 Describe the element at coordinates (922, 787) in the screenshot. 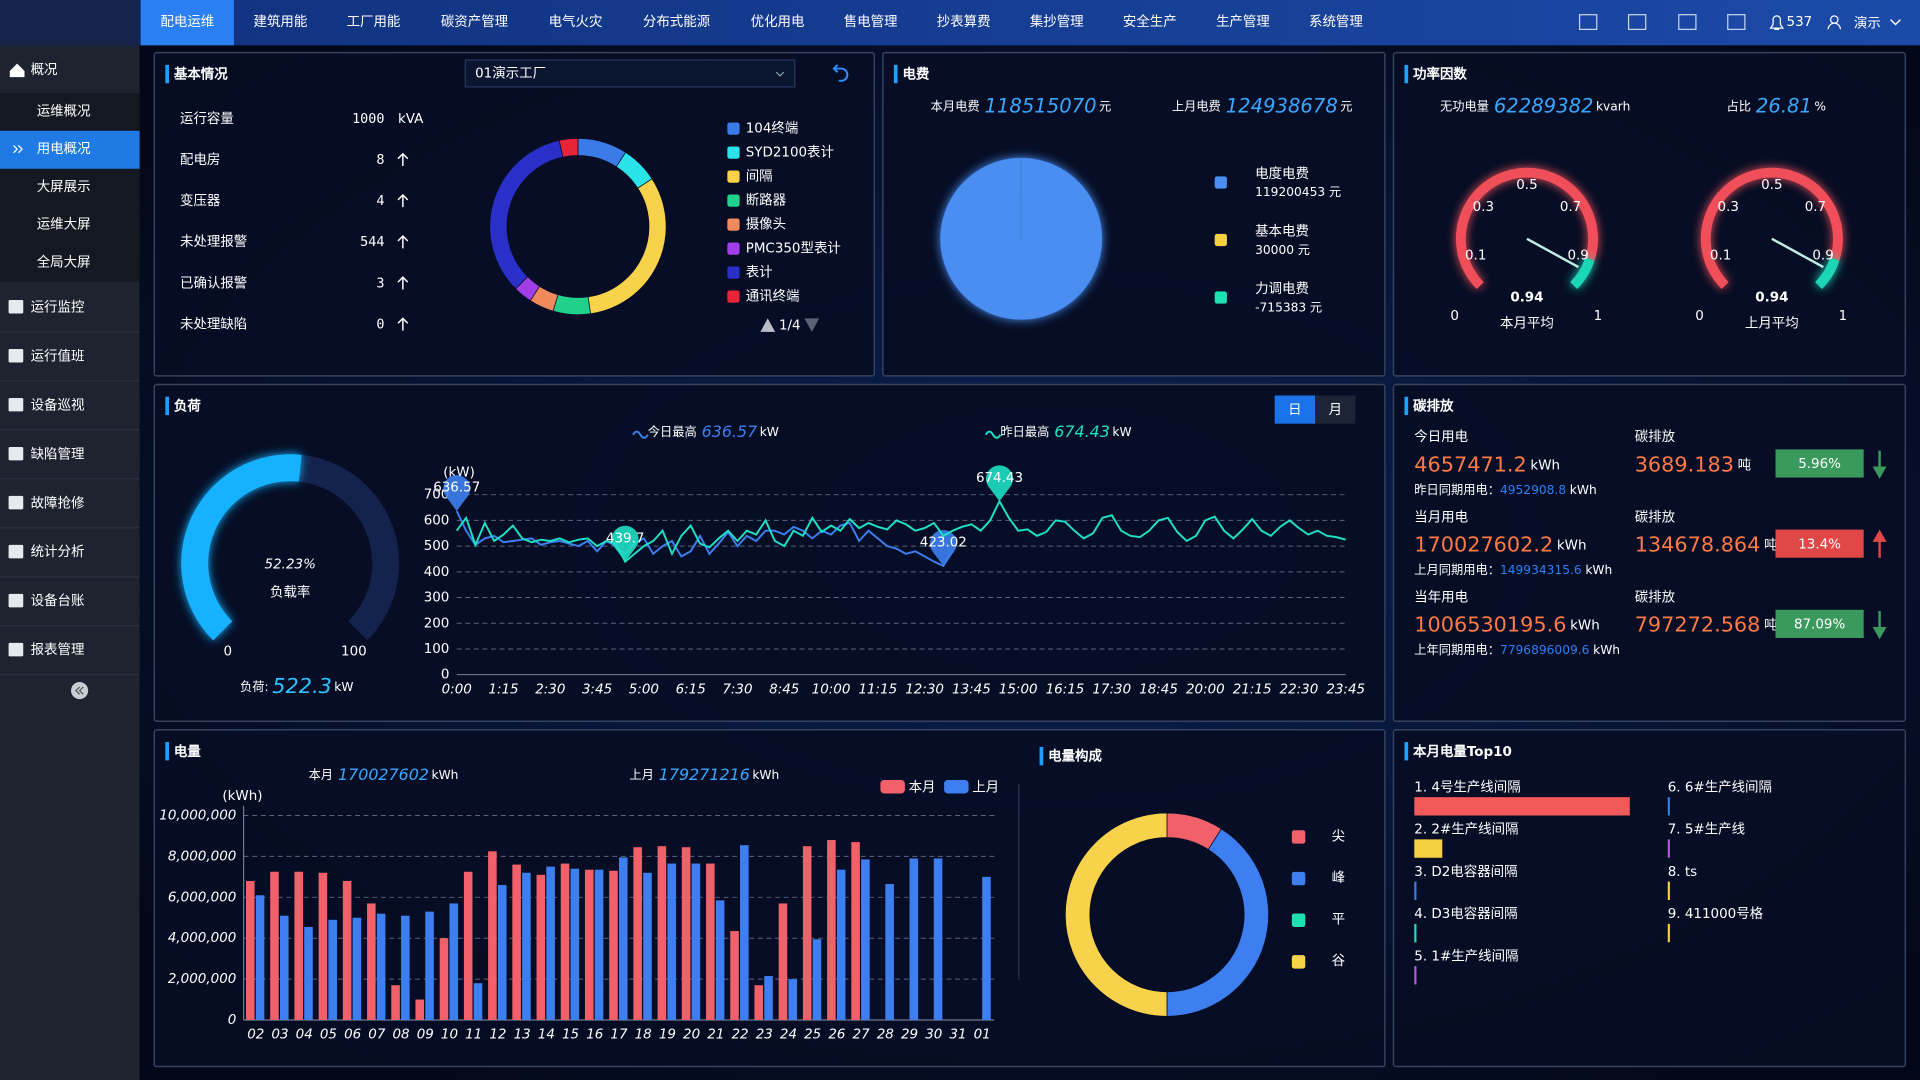

I see `legend-label: 本月` at that location.